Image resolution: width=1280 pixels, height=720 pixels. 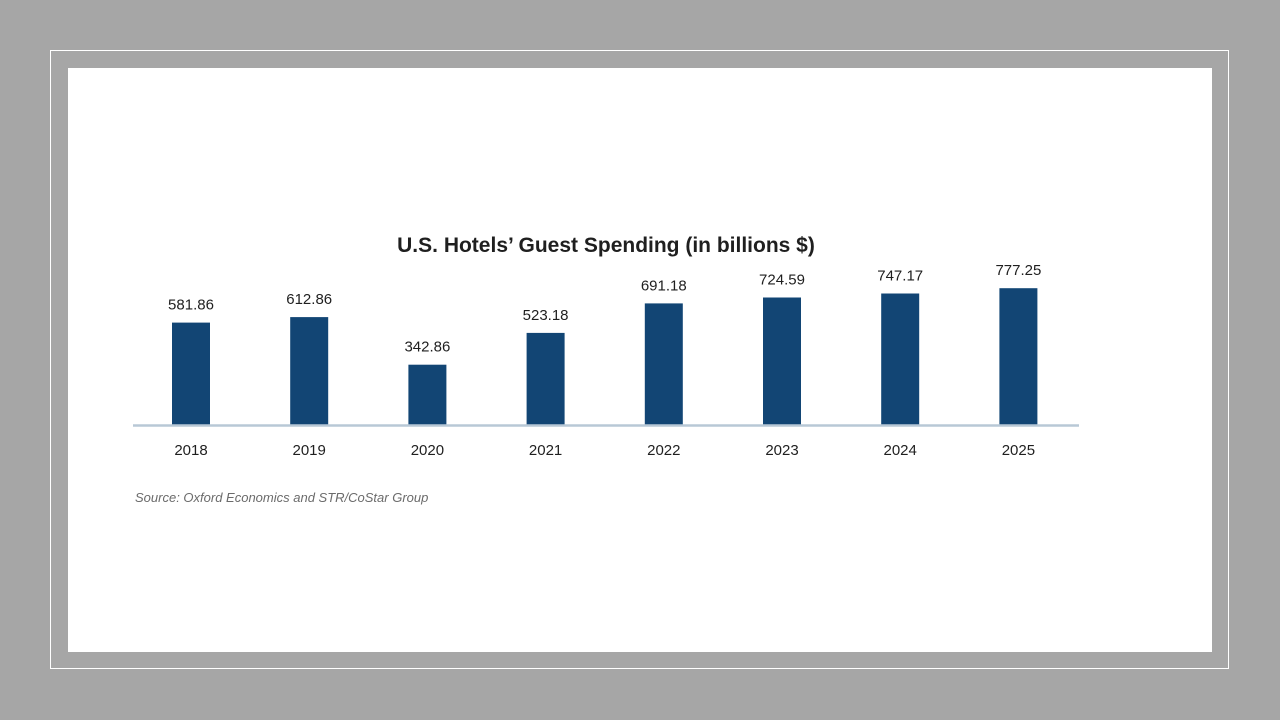 I want to click on category-label-2023: 2023, so click(x=781, y=450).